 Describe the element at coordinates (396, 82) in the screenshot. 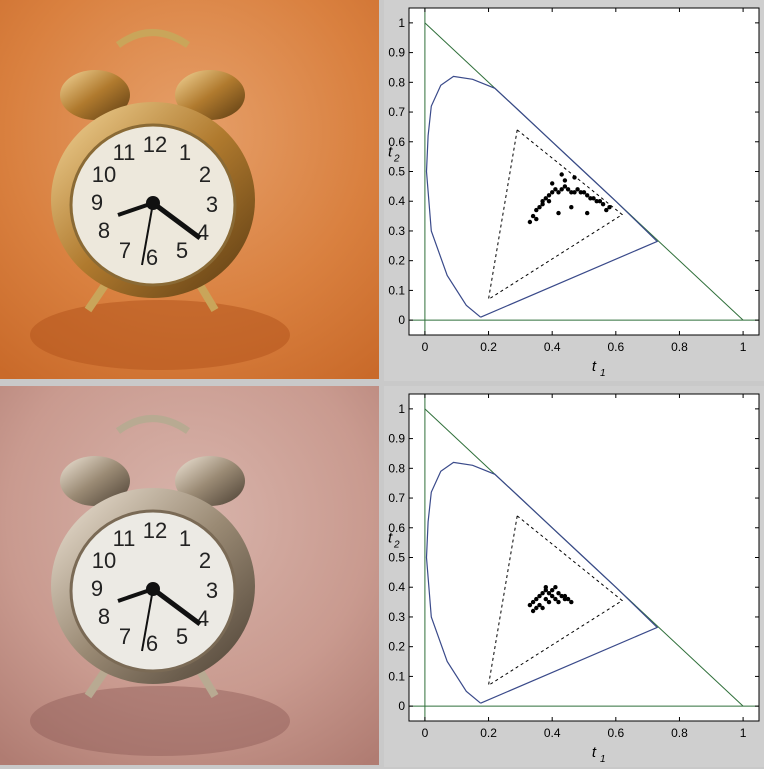

I see `y-tick-label: 0.8` at that location.